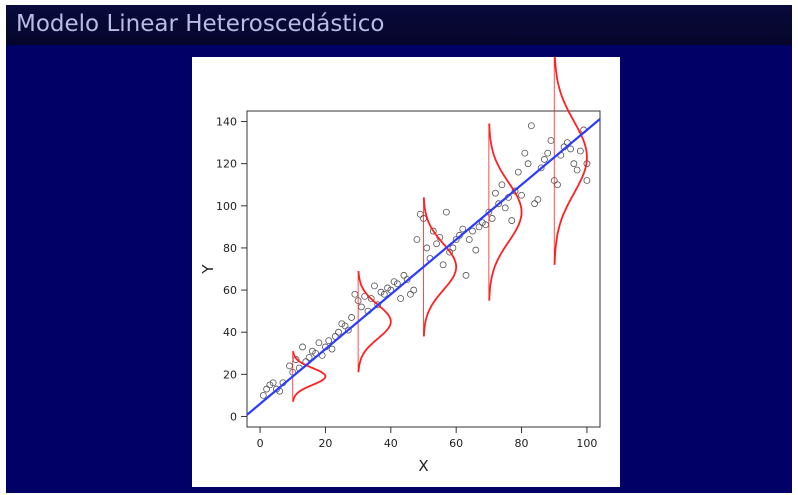  What do you see at coordinates (522, 443) in the screenshot?
I see `x-tick-label: 80` at bounding box center [522, 443].